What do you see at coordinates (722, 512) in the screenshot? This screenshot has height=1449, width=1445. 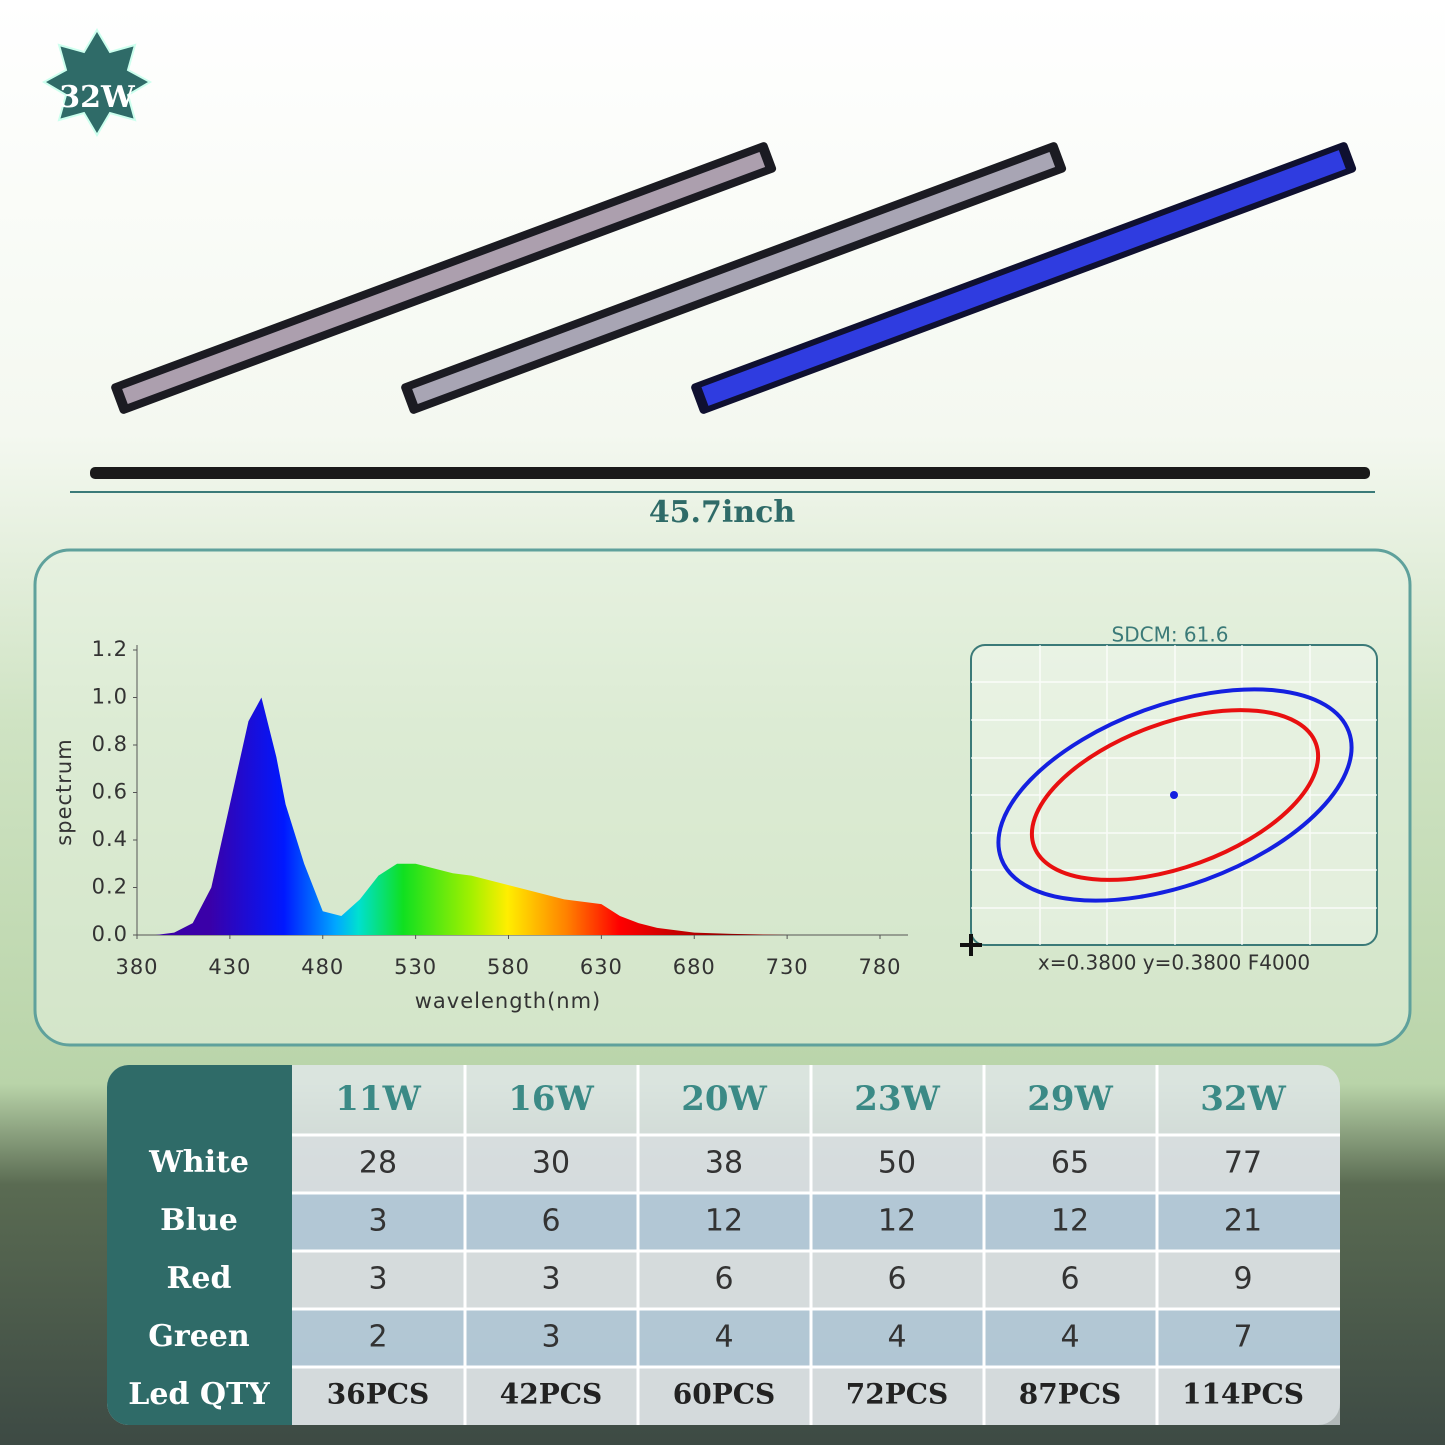 I see `dimension: 45.7inch` at bounding box center [722, 512].